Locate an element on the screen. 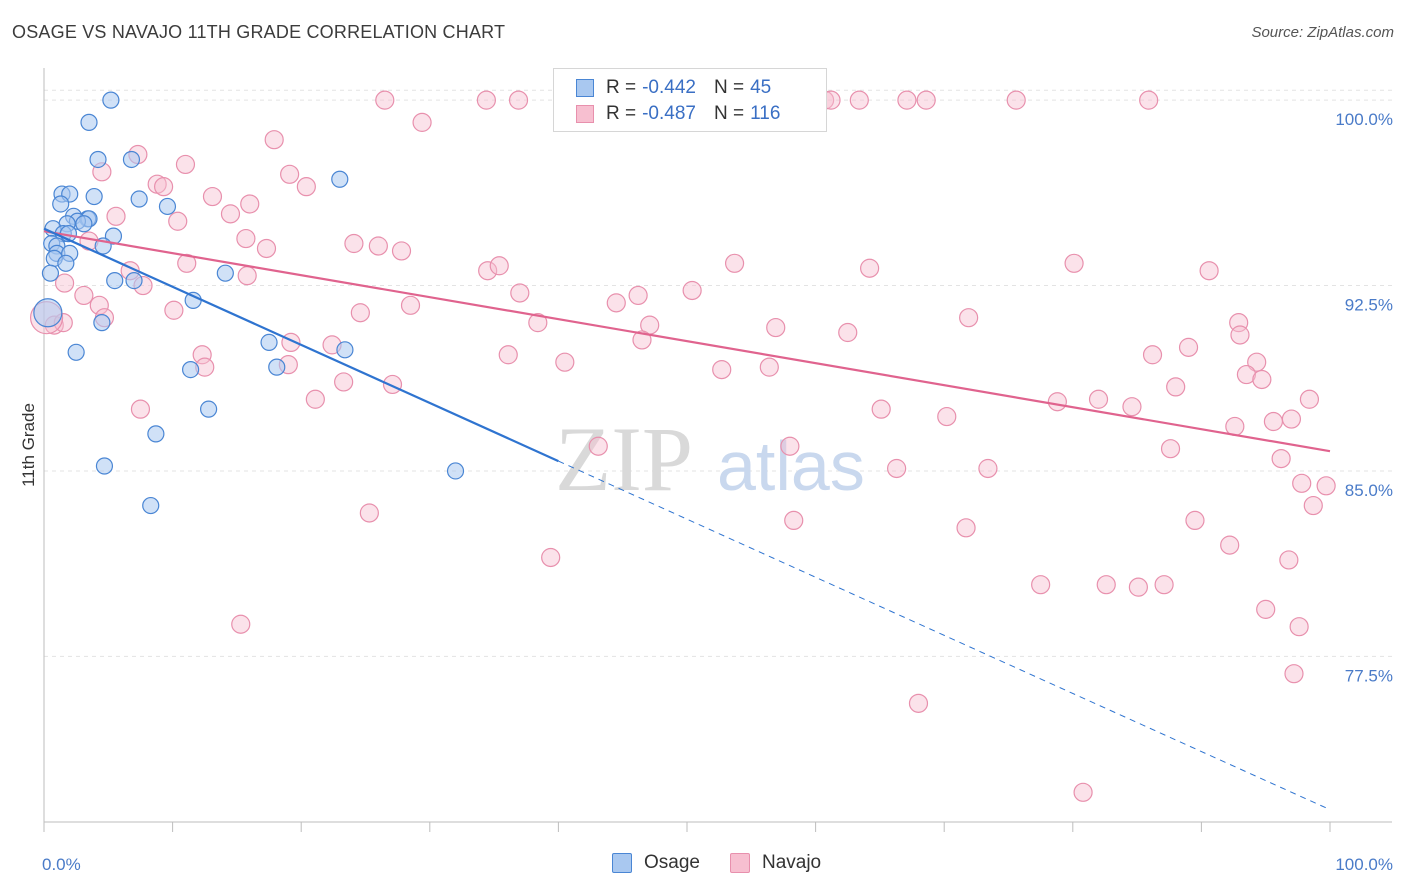 This screenshot has height=892, width=1406. source-label: Source: ZipAtlas.com is located at coordinates (1322, 32).